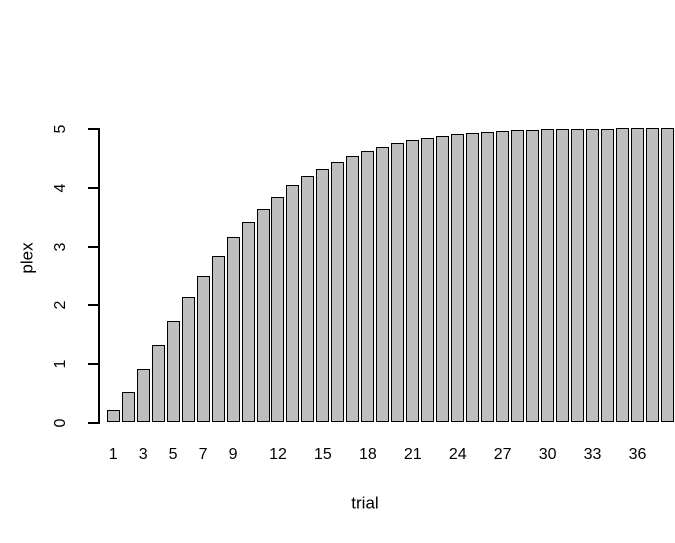 Image resolution: width=675 pixels, height=543 pixels. I want to click on x-tick-label-7: 7, so click(203, 454).